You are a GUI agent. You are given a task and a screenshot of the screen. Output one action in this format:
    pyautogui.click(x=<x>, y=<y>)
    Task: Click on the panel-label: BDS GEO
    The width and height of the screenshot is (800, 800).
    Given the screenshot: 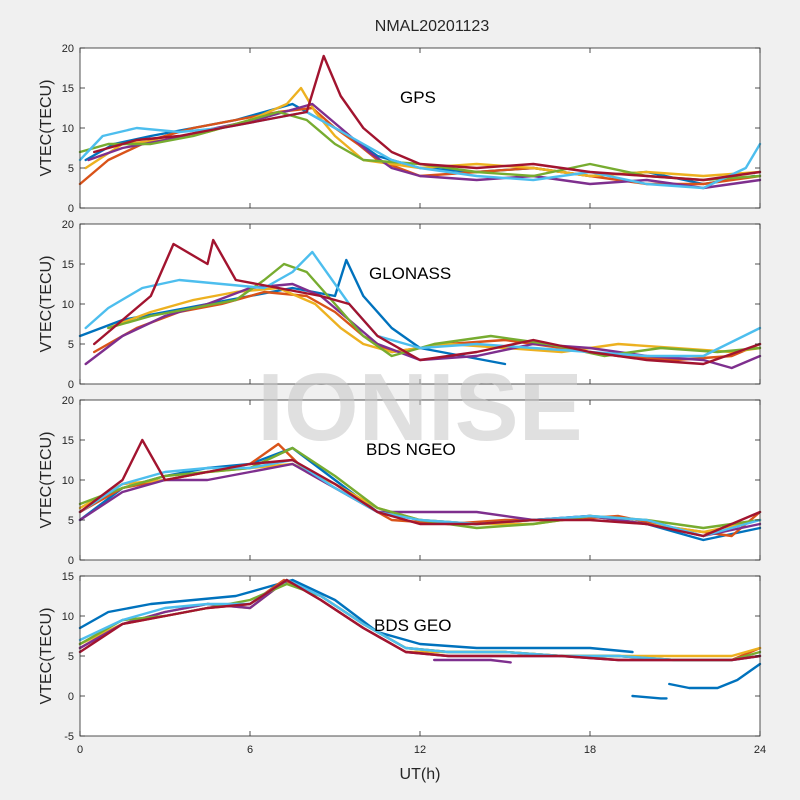 What is the action you would take?
    pyautogui.click(x=412, y=625)
    